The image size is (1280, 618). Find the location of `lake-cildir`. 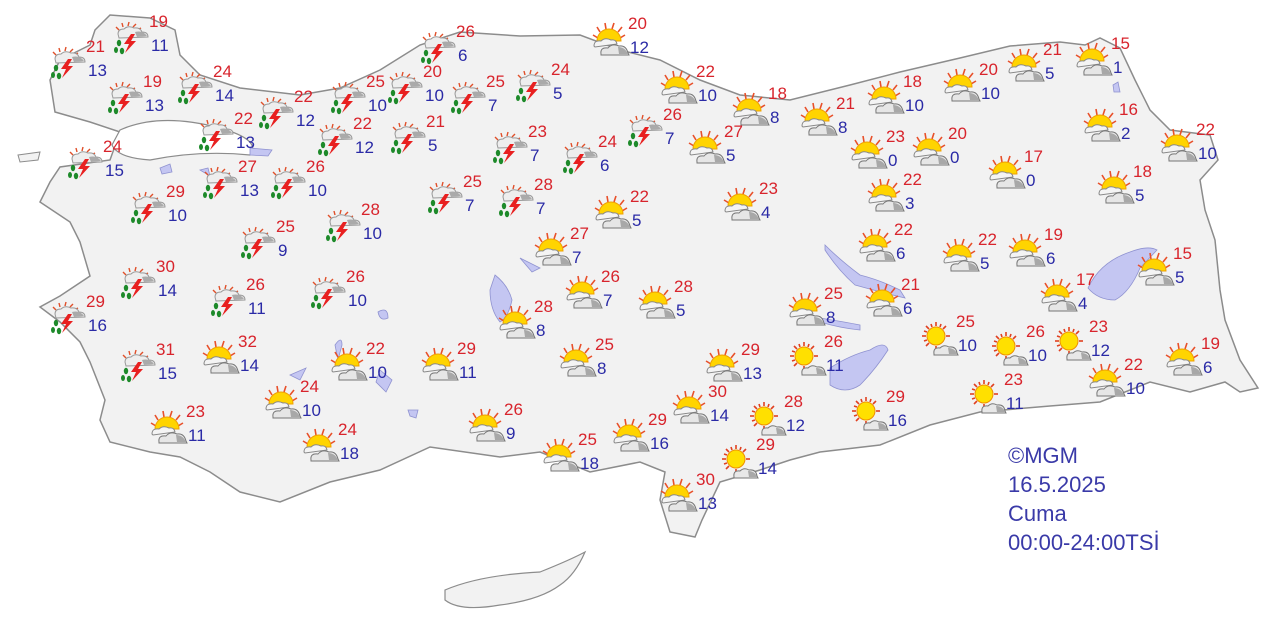

lake-cildir is located at coordinates (1116, 87).